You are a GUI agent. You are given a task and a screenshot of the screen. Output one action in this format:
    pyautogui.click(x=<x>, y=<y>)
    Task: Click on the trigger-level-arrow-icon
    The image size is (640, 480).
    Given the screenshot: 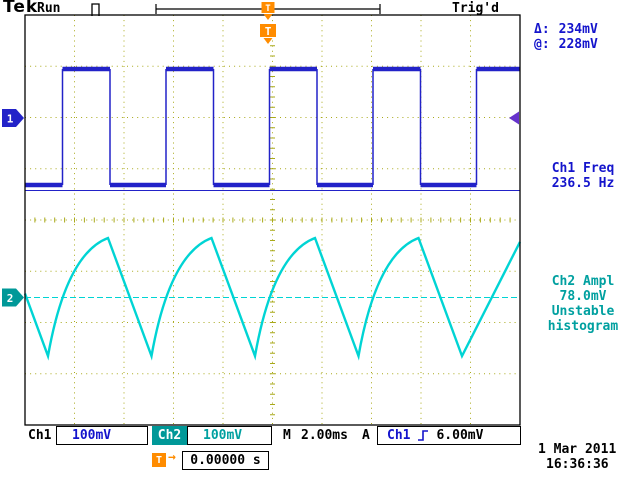 What is the action you would take?
    pyautogui.click(x=514, y=118)
    